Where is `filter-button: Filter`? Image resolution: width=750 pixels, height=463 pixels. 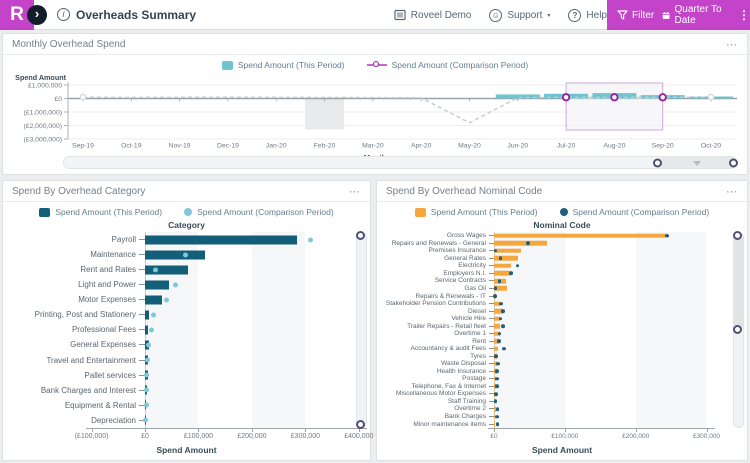 filter-button: Filter is located at coordinates (635, 15).